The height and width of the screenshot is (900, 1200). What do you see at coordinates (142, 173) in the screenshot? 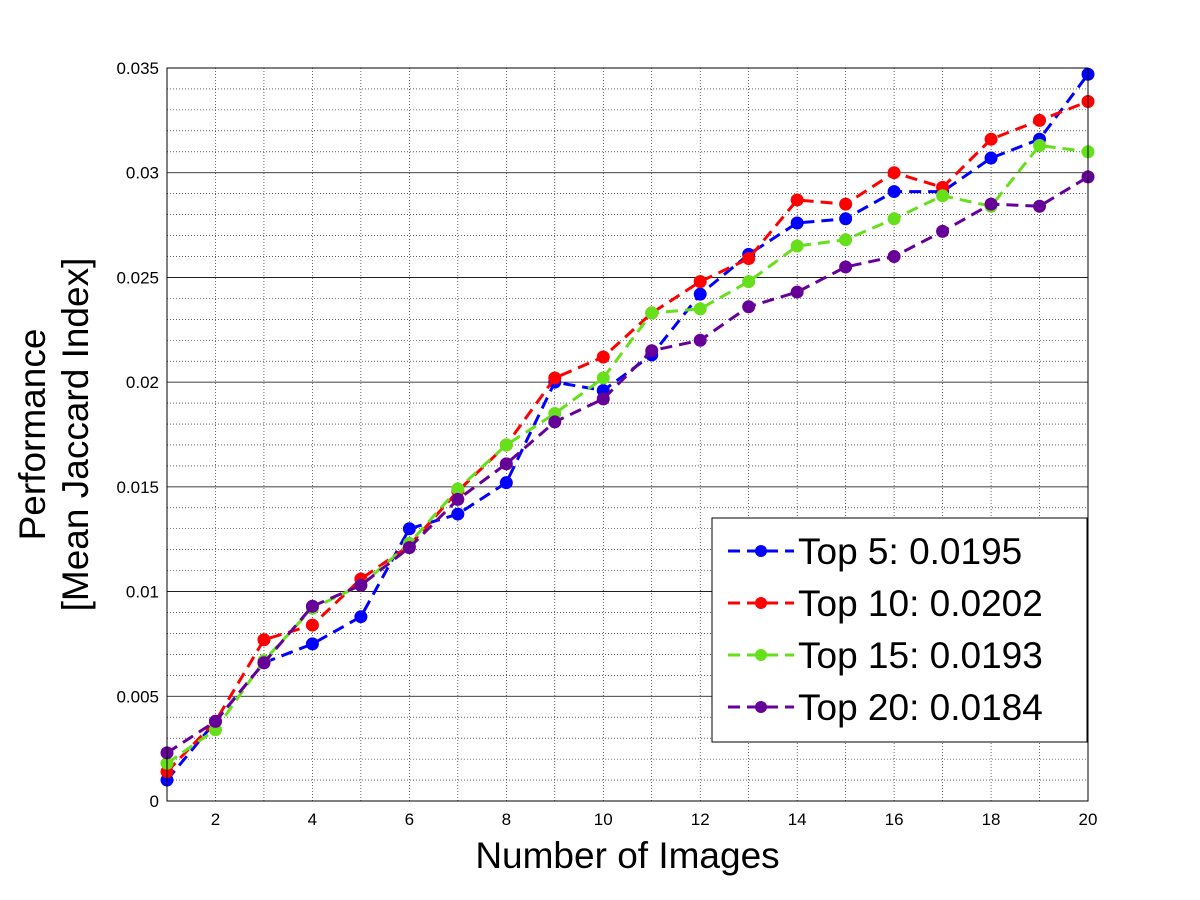
I see `y-tick-label: 0.03` at bounding box center [142, 173].